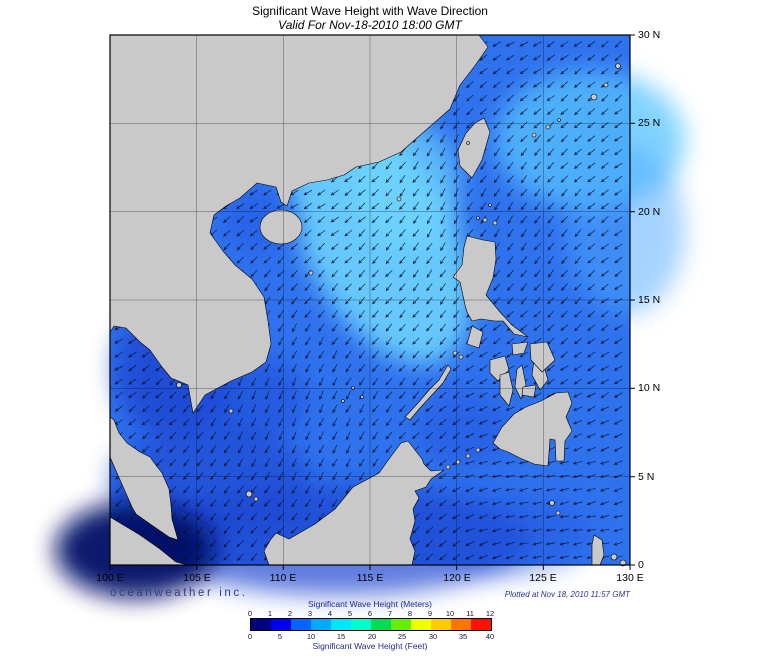 The image size is (775, 665). Describe the element at coordinates (649, 300) in the screenshot. I see `y-tick-label: 15 N` at that location.